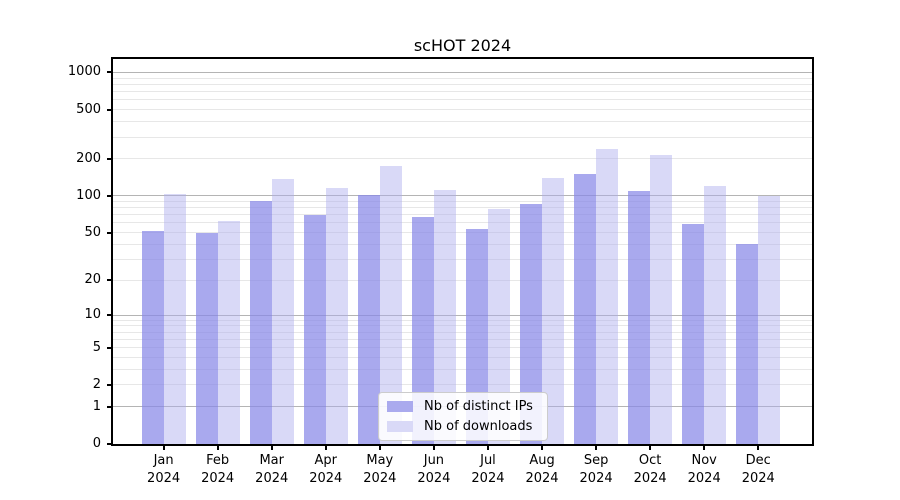 Image resolution: width=900 pixels, height=500 pixels. I want to click on bar-downloads-apr, so click(336, 315).